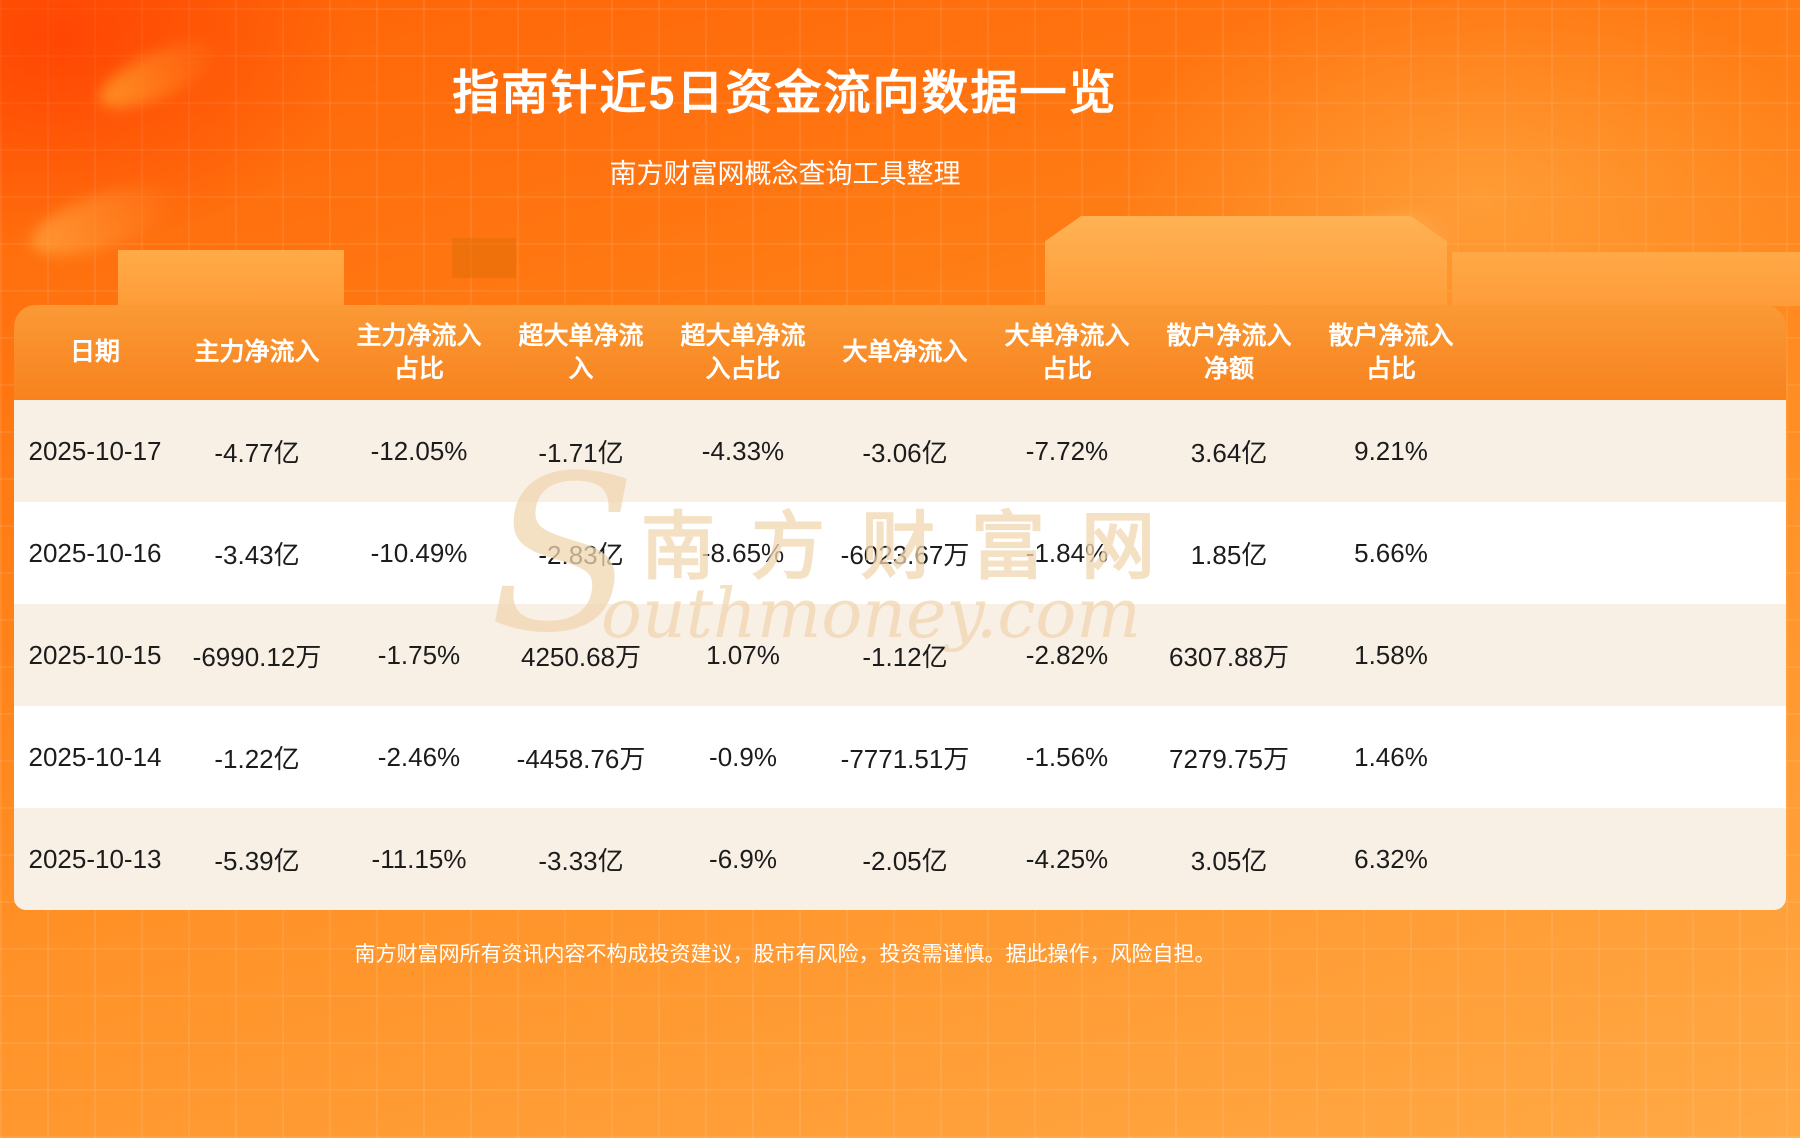  I want to click on value-cell: -11.15%, so click(419, 858).